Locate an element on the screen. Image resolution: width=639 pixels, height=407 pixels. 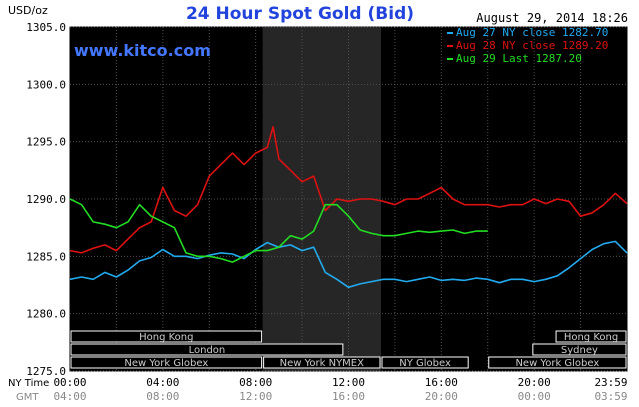
legend-label: Aug 28 NY close 1289.20 is located at coordinates (532, 45).